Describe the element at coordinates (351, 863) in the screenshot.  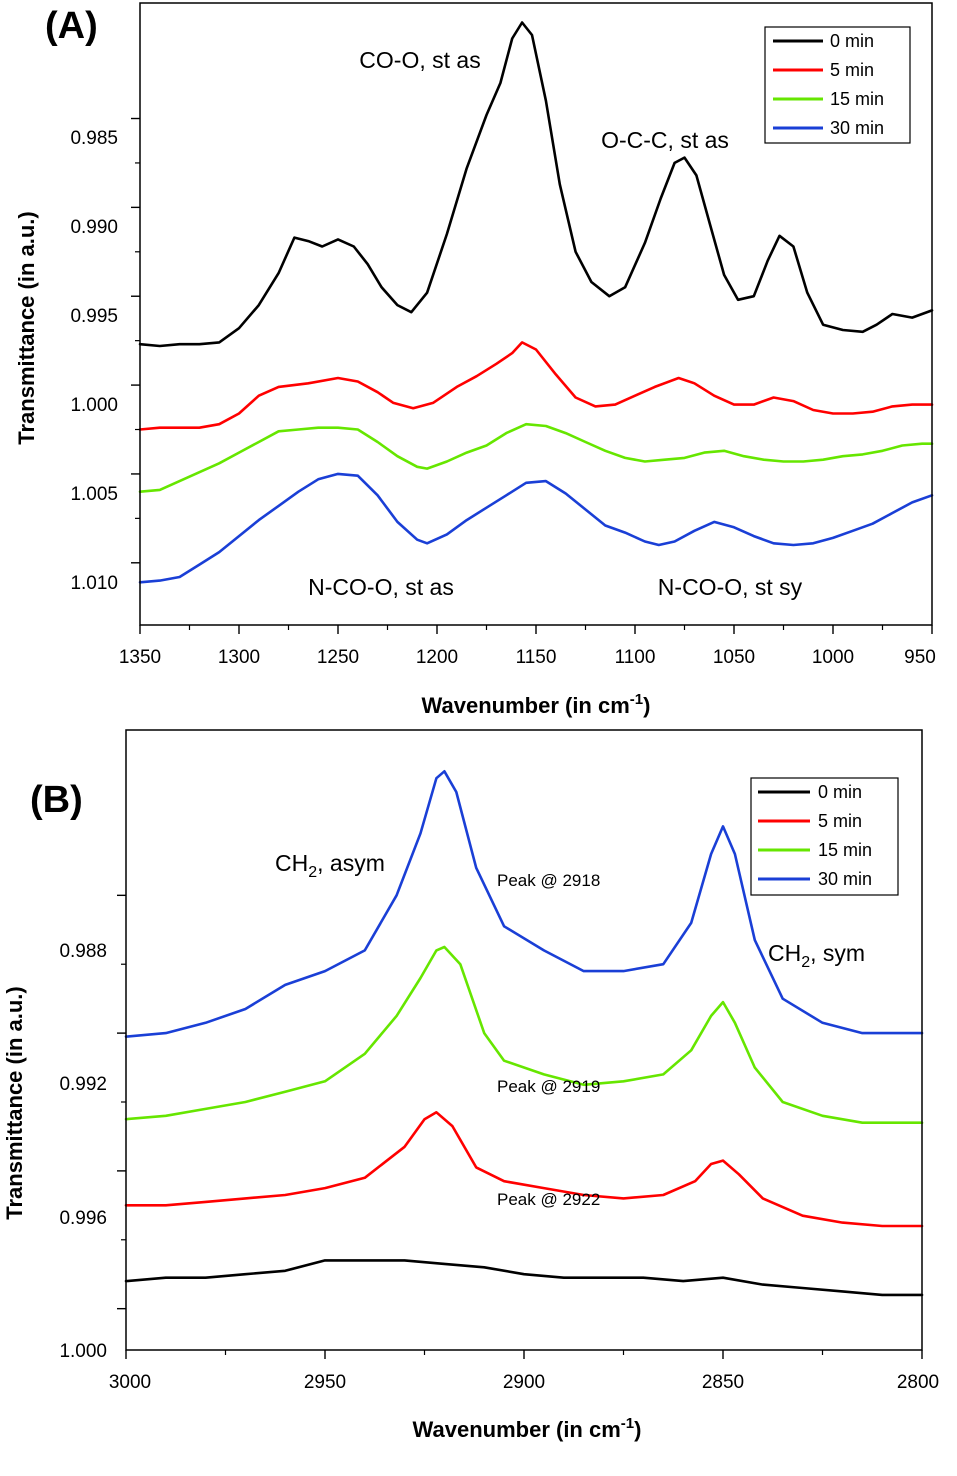
I see `panel-b-ch2-asym-end: , asym` at that location.